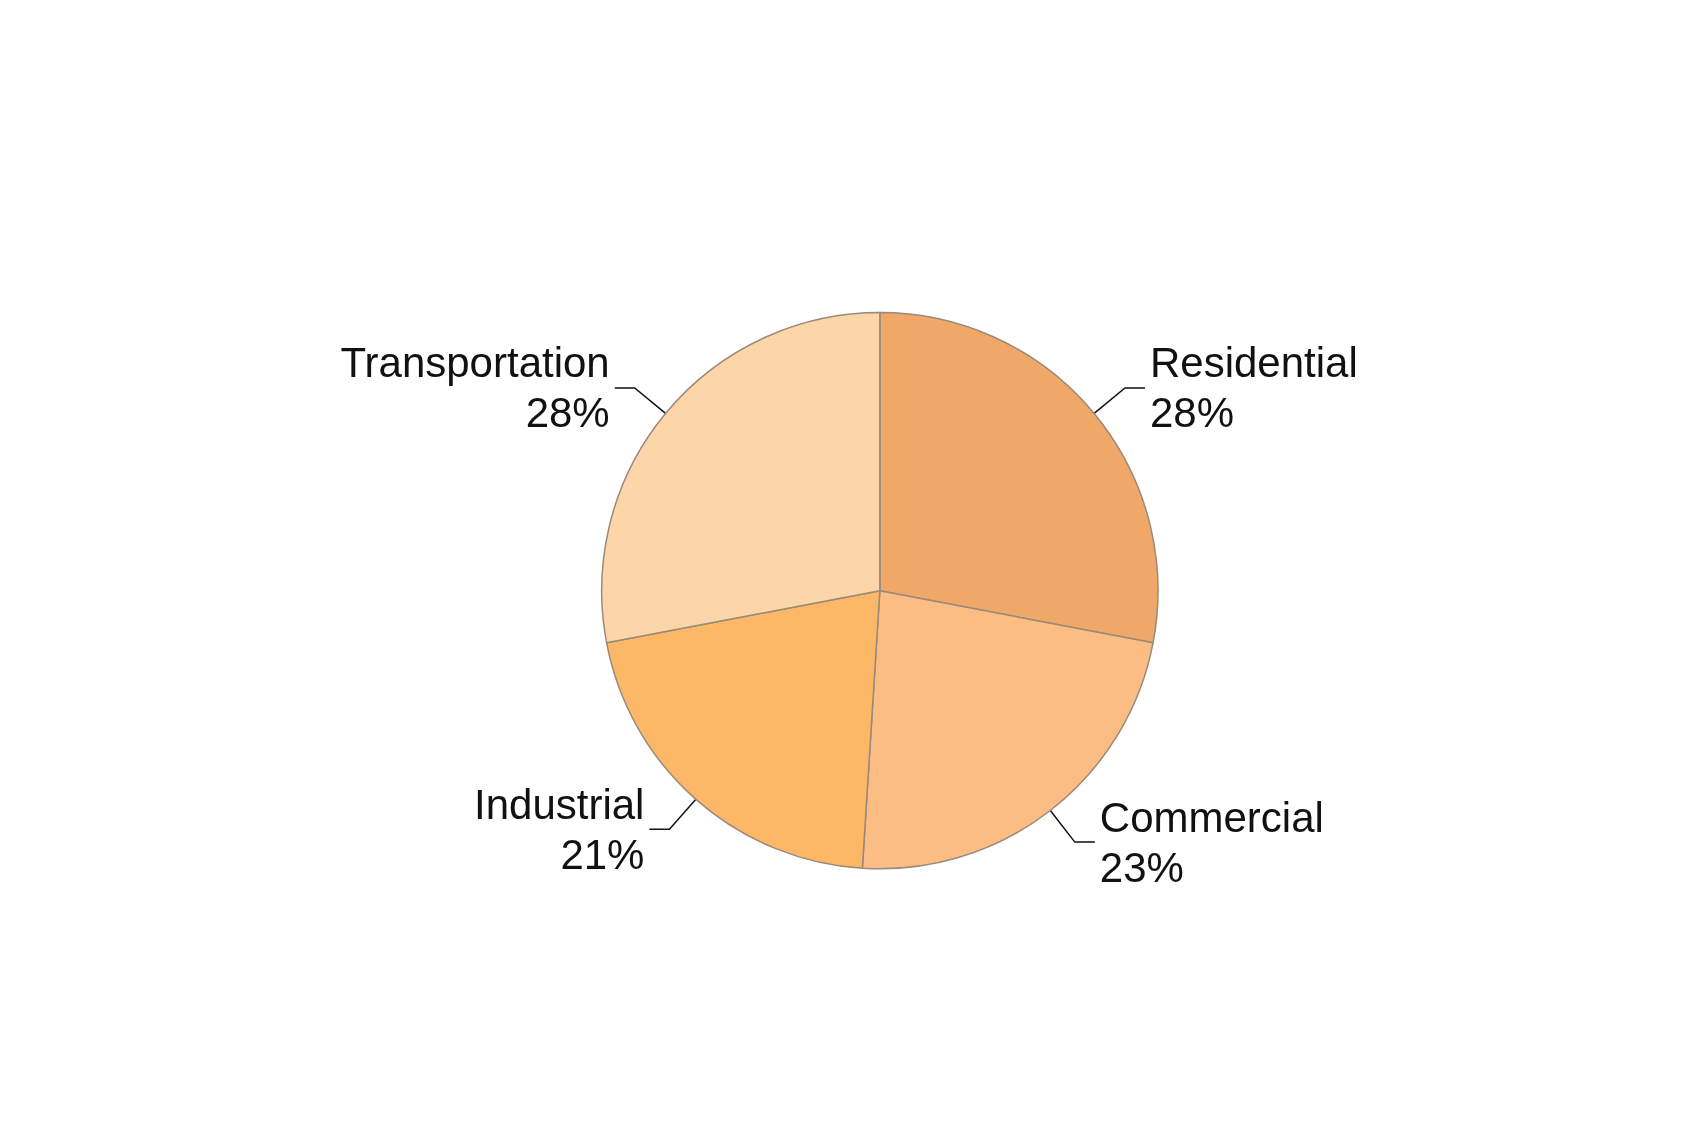  Describe the element at coordinates (1253, 363) in the screenshot. I see `slice-label: Residential` at that location.